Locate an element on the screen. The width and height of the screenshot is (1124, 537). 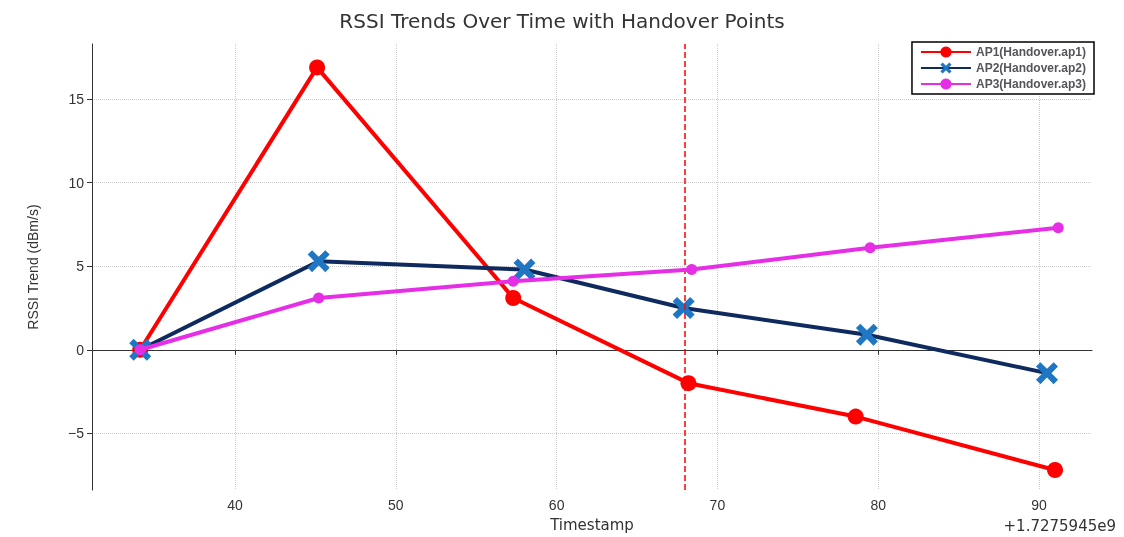
x-tick-label: 90 is located at coordinates (1039, 505).